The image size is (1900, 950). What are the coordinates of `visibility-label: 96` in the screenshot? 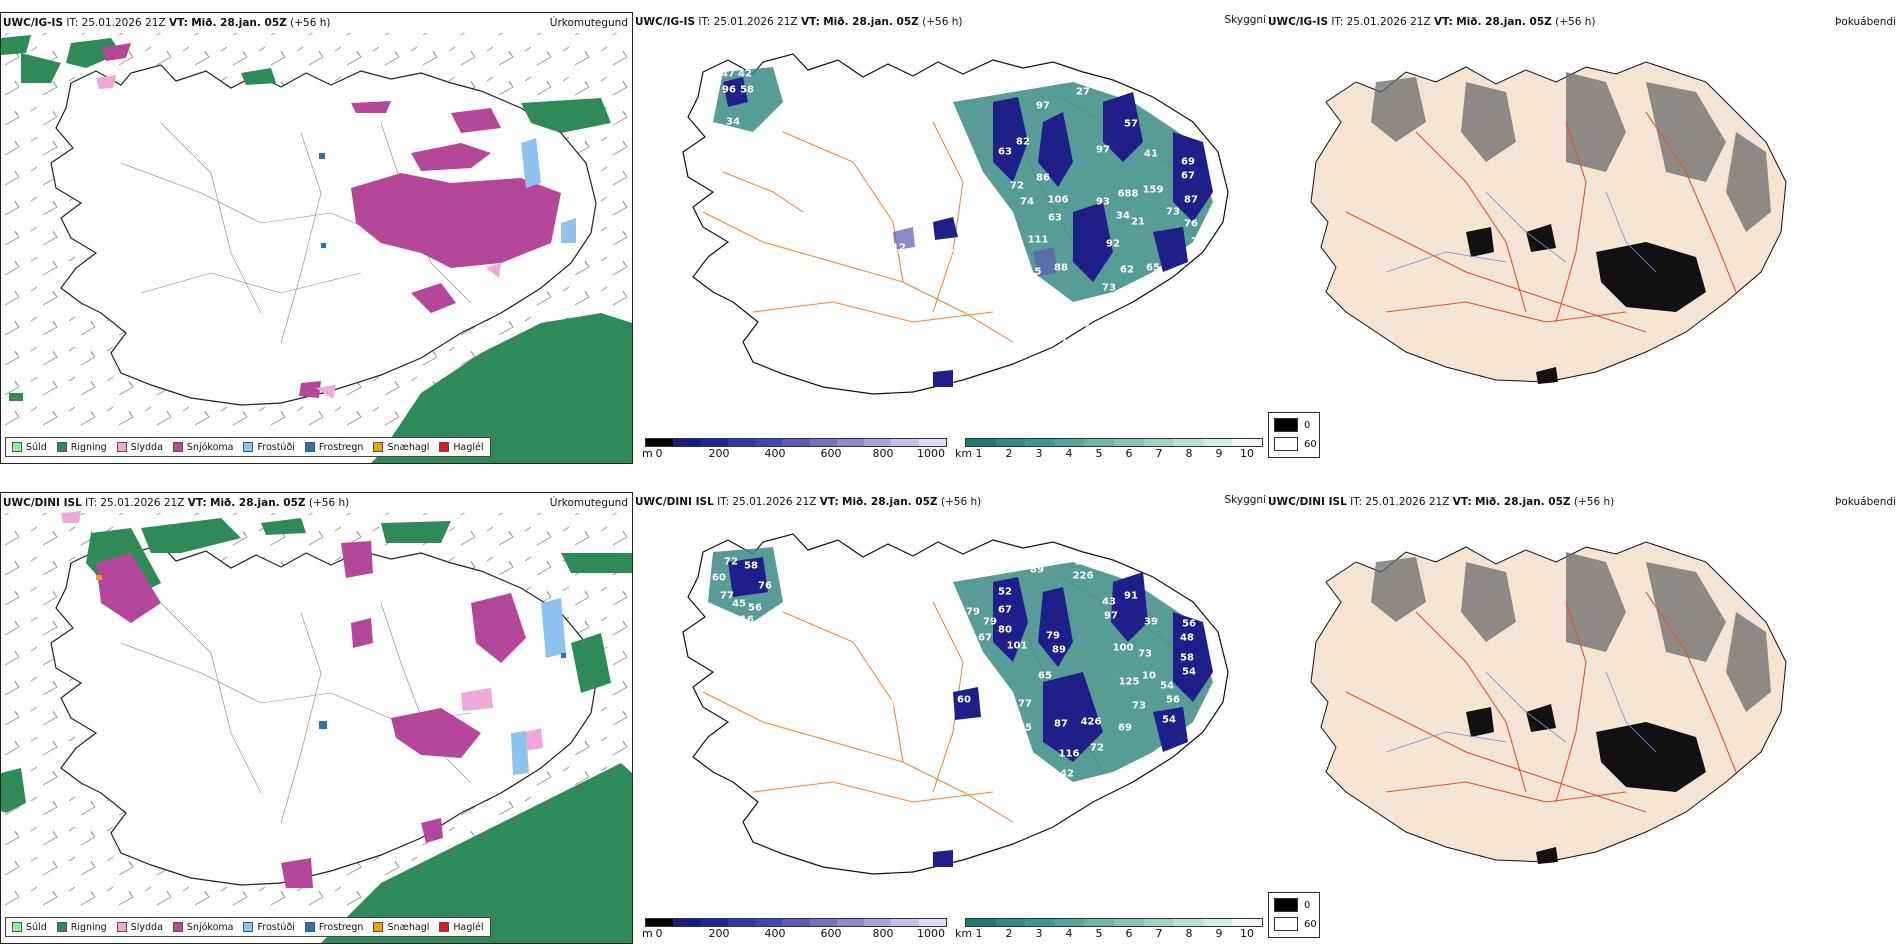 It's located at (889, 704).